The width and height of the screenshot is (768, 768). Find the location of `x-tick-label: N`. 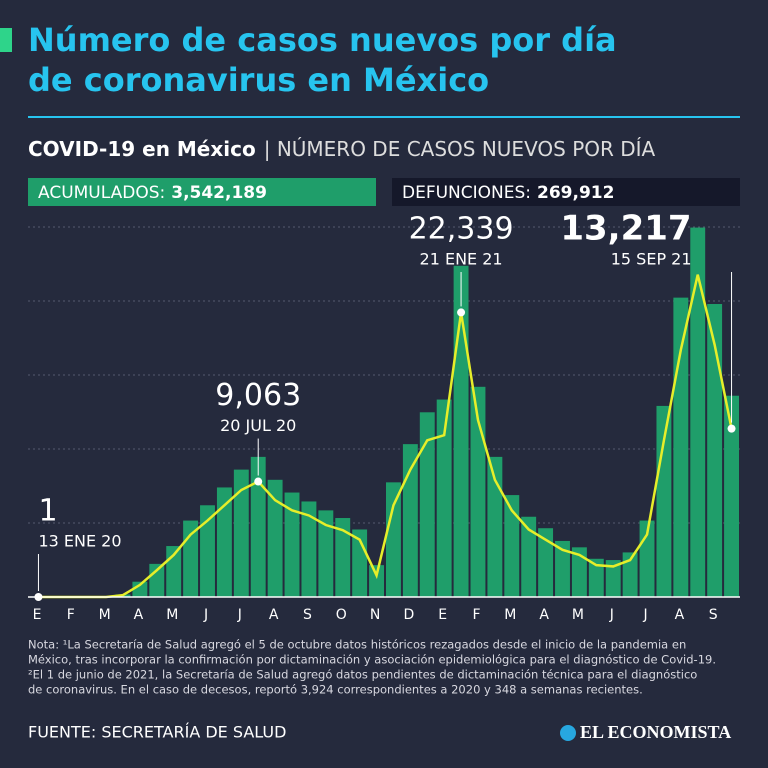

x-tick-label: N is located at coordinates (375, 615).